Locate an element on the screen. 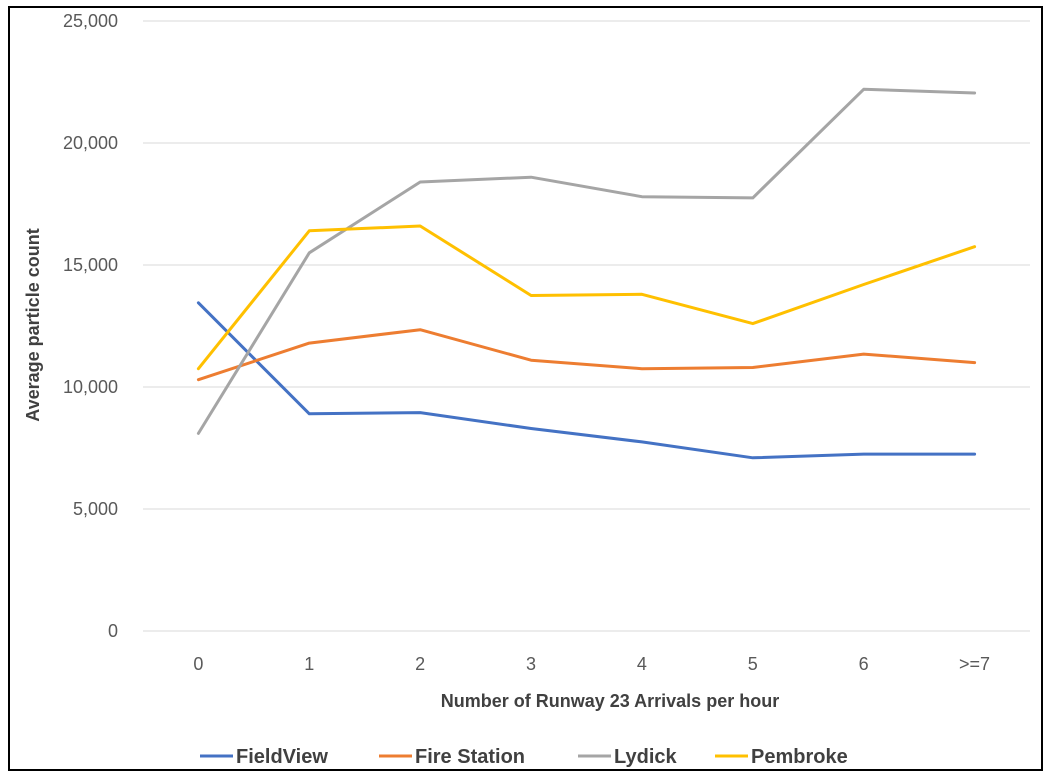 Image resolution: width=1049 pixels, height=774 pixels. legend: FieldView Fire Station Lydick Pembroke is located at coordinates (524, 757).